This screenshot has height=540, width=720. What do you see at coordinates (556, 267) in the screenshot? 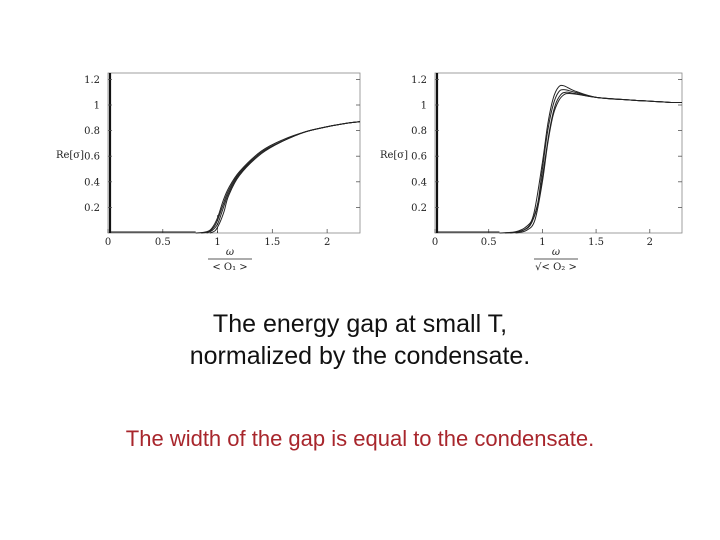
I see `x-axis-label-bottom: √< O₂ >` at bounding box center [556, 267].